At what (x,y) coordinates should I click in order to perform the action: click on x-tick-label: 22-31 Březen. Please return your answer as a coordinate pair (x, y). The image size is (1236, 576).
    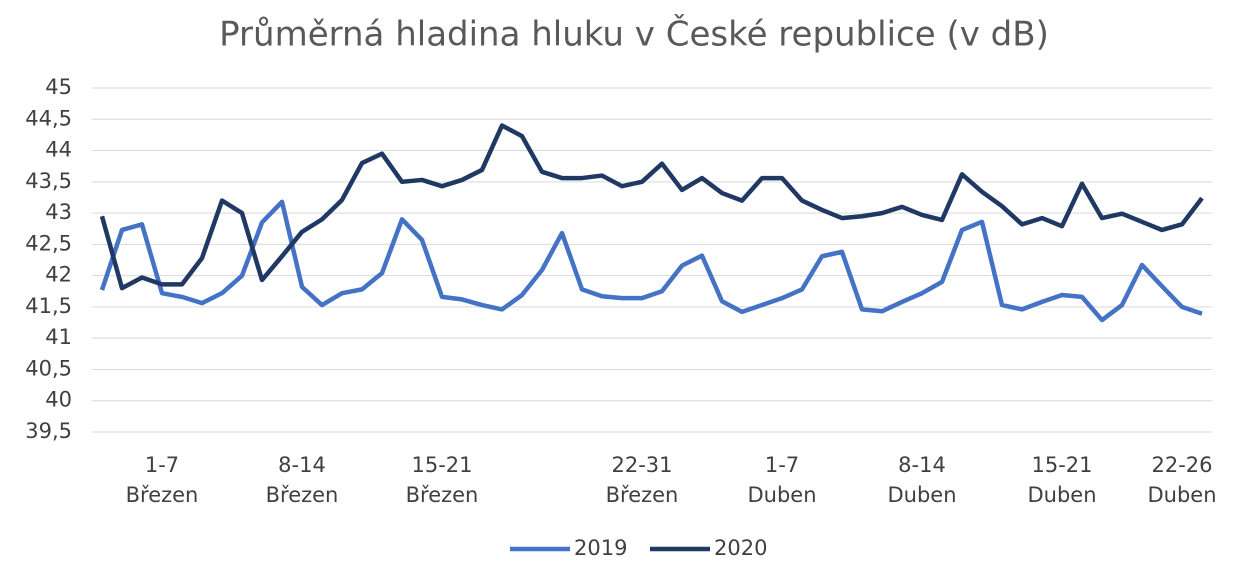
    Looking at the image, I should click on (642, 480).